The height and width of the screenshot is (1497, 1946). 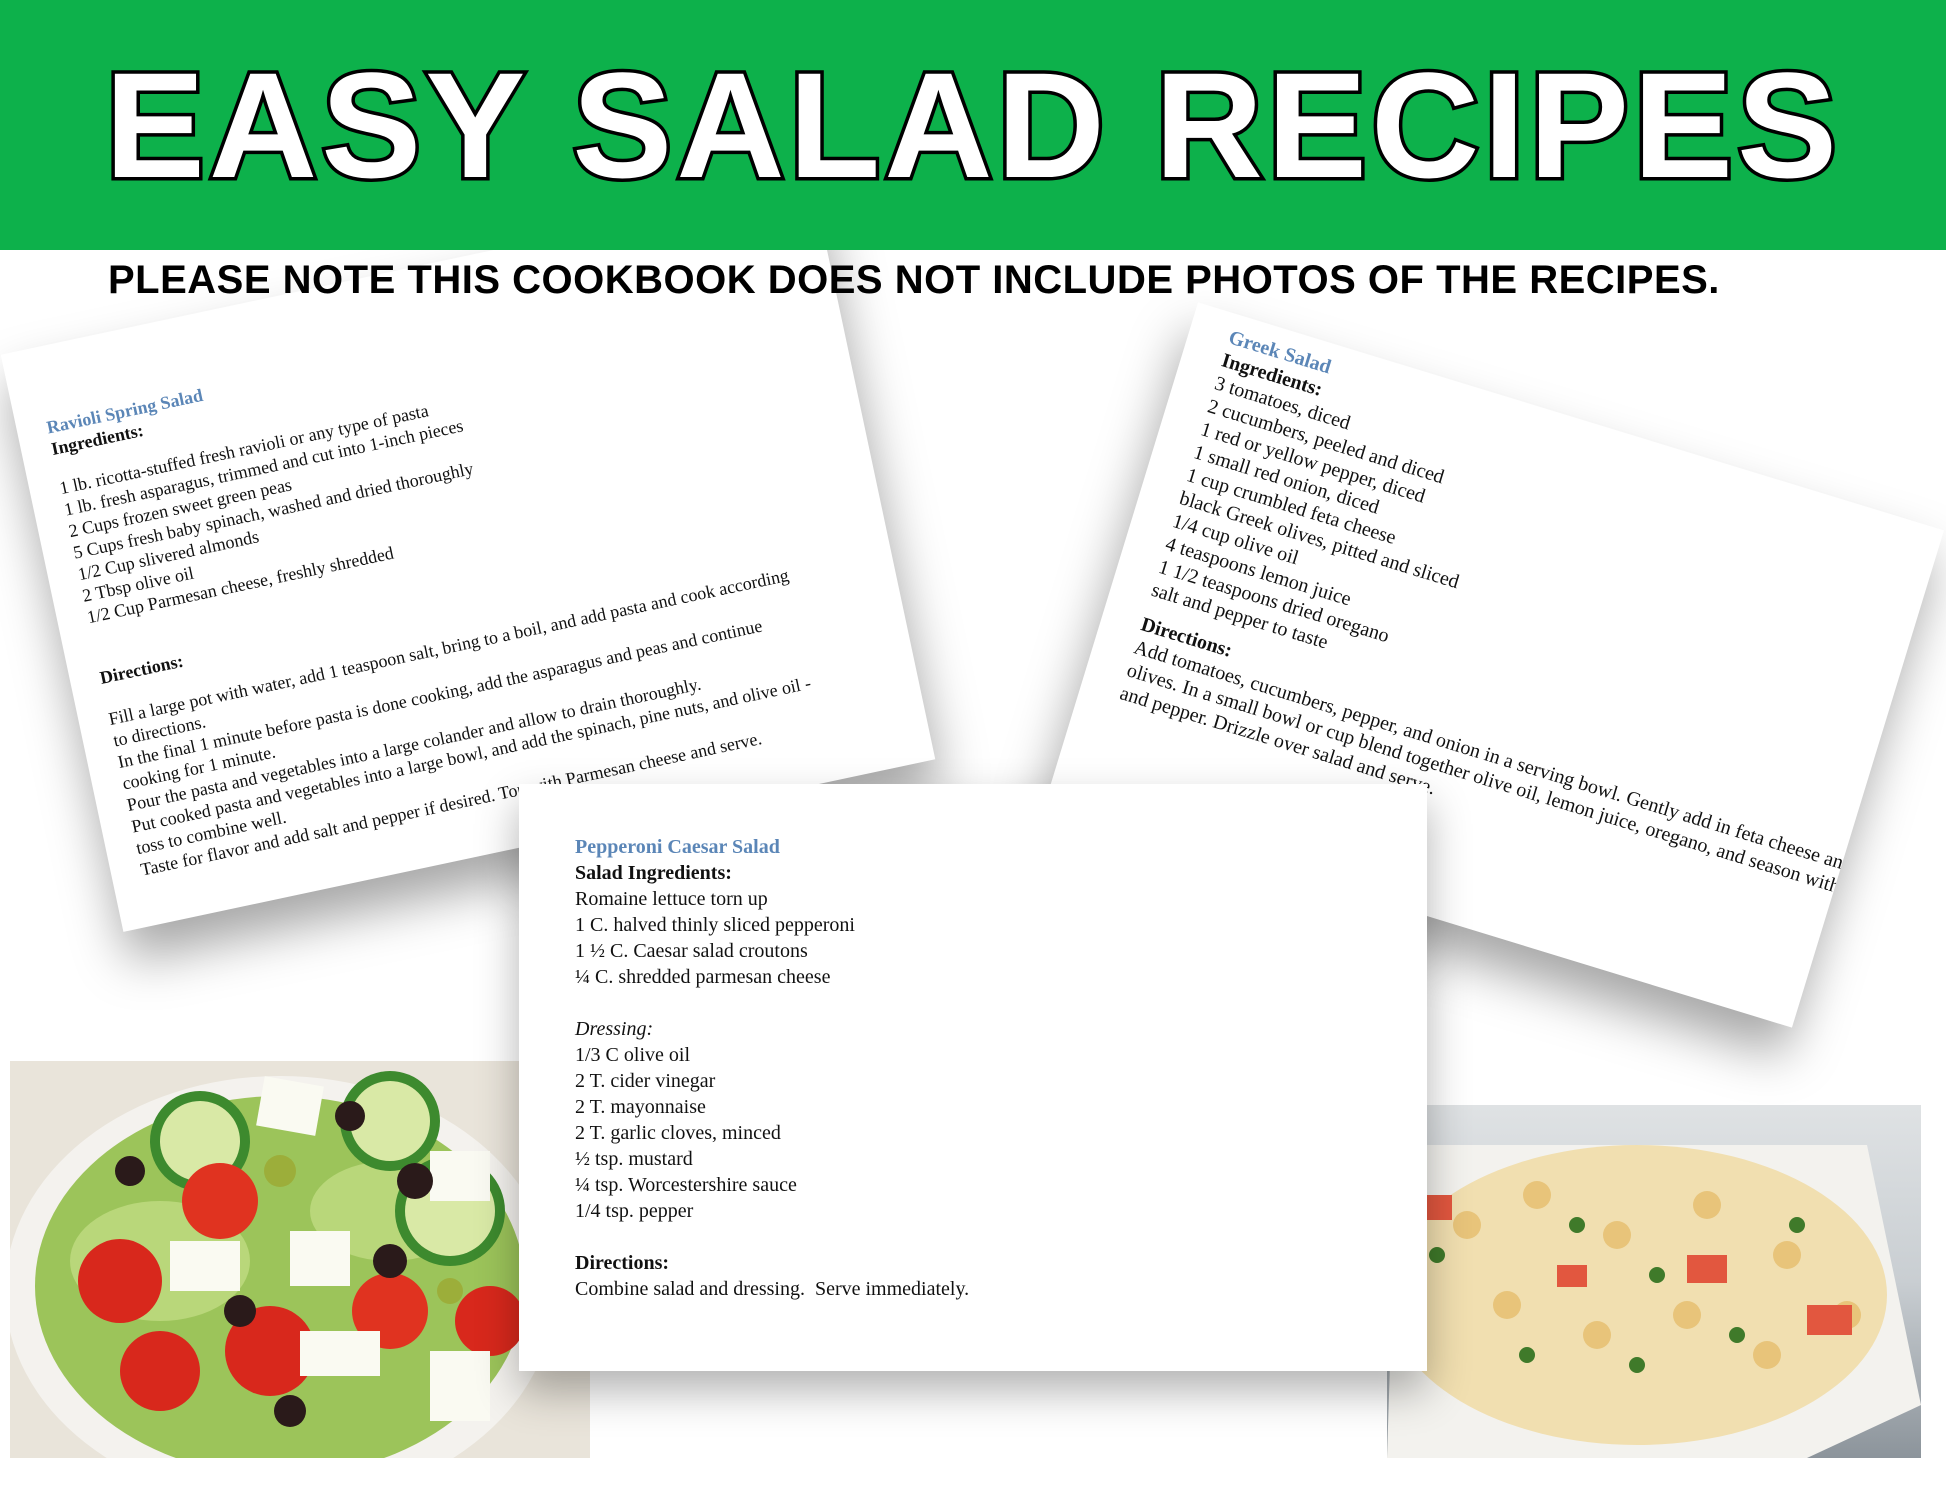 I want to click on ingredient: Romaine lettuce torn up, so click(x=671, y=899).